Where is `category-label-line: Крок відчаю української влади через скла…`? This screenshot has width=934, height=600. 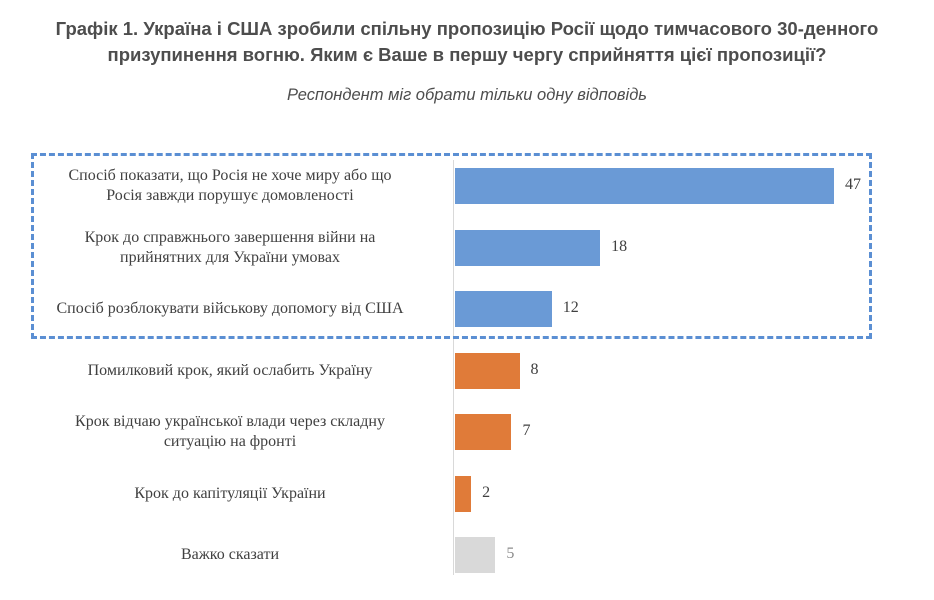 category-label-line: Крок відчаю української влади через скла… is located at coordinates (230, 421).